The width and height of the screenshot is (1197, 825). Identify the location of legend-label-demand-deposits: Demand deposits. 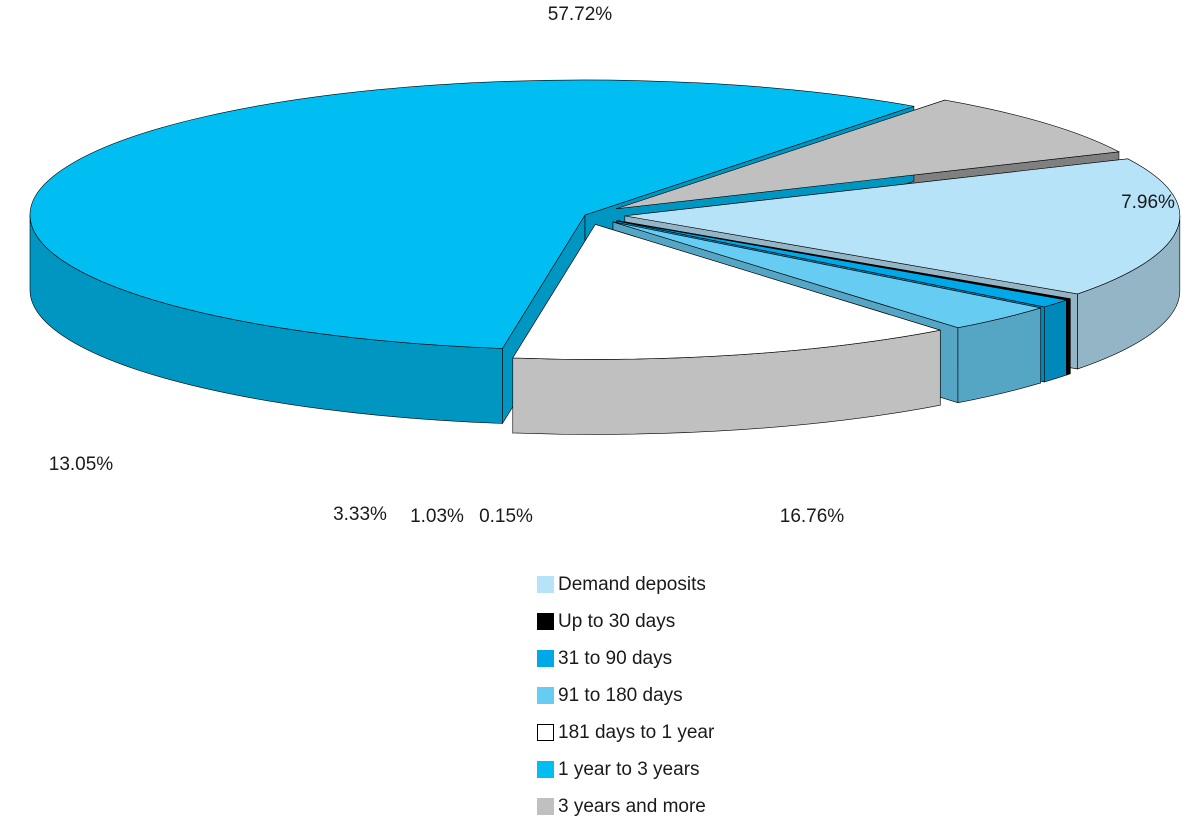
(632, 584).